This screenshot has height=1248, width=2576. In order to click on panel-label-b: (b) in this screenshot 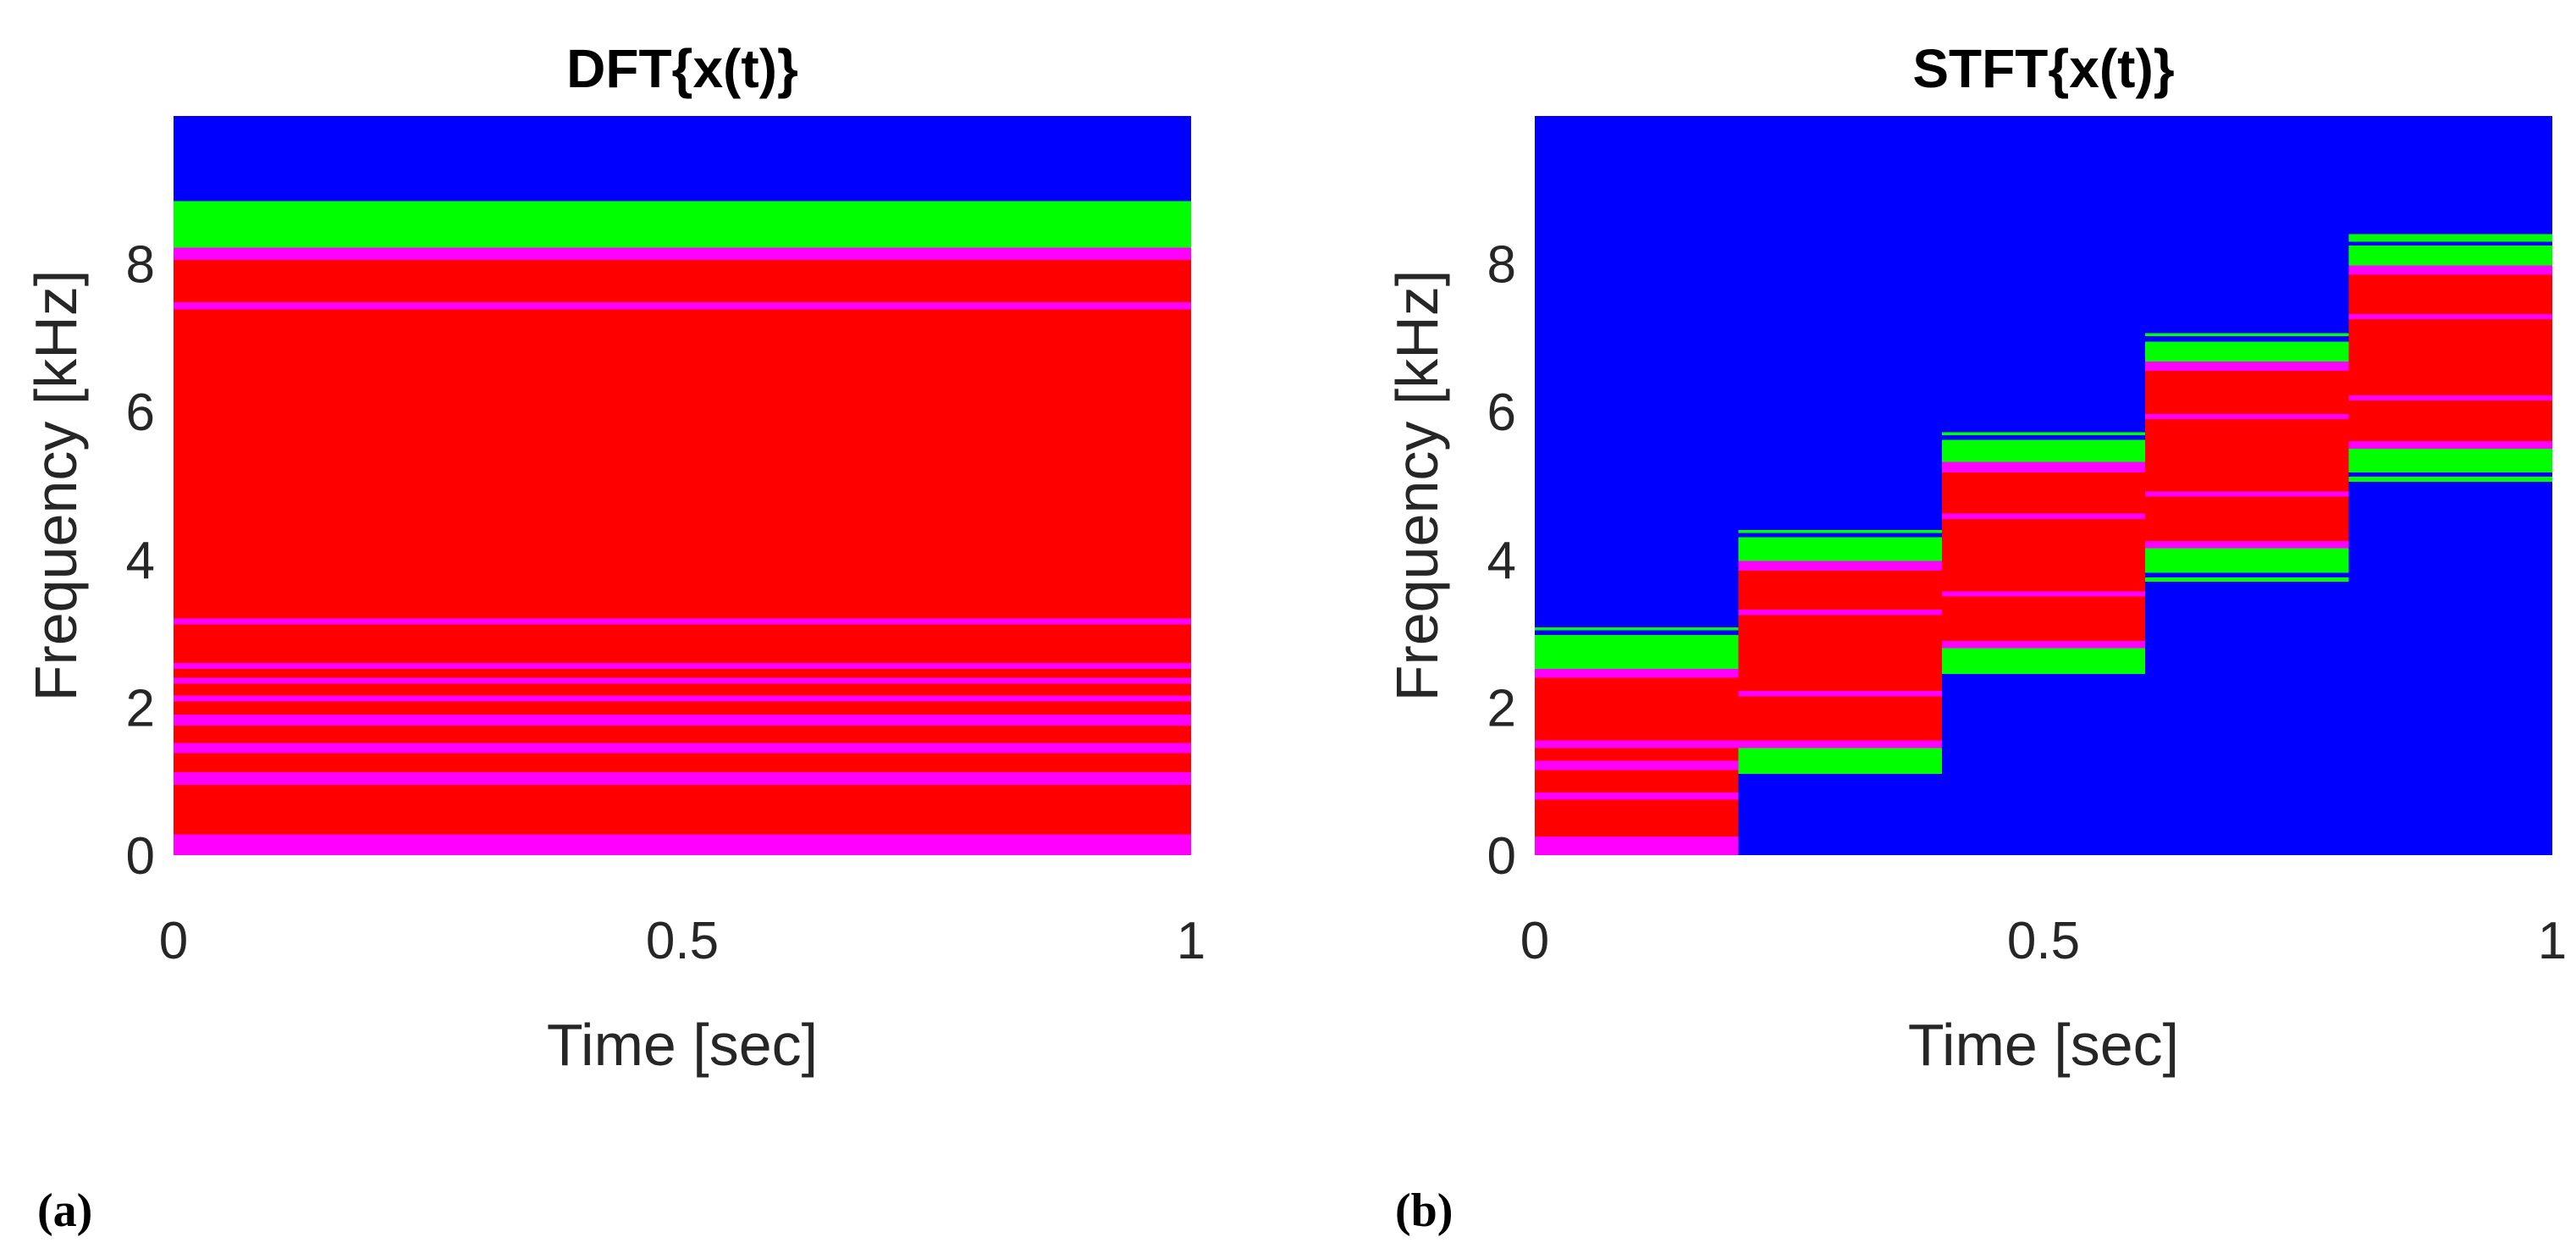, I will do `click(1424, 1211)`.